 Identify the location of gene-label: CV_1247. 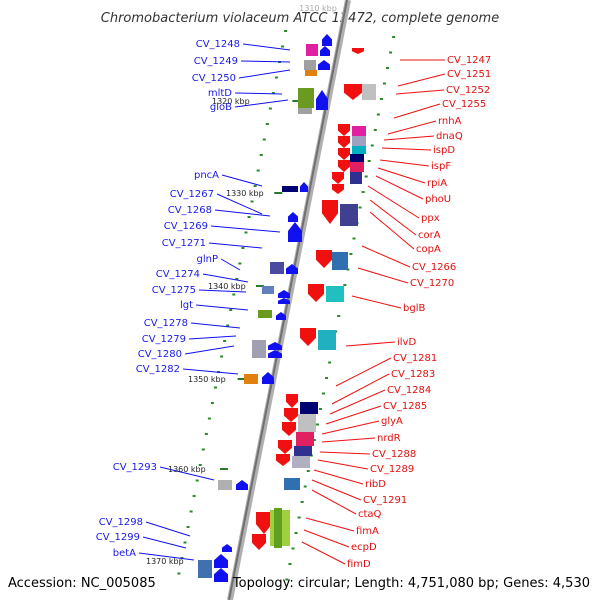
(469, 60).